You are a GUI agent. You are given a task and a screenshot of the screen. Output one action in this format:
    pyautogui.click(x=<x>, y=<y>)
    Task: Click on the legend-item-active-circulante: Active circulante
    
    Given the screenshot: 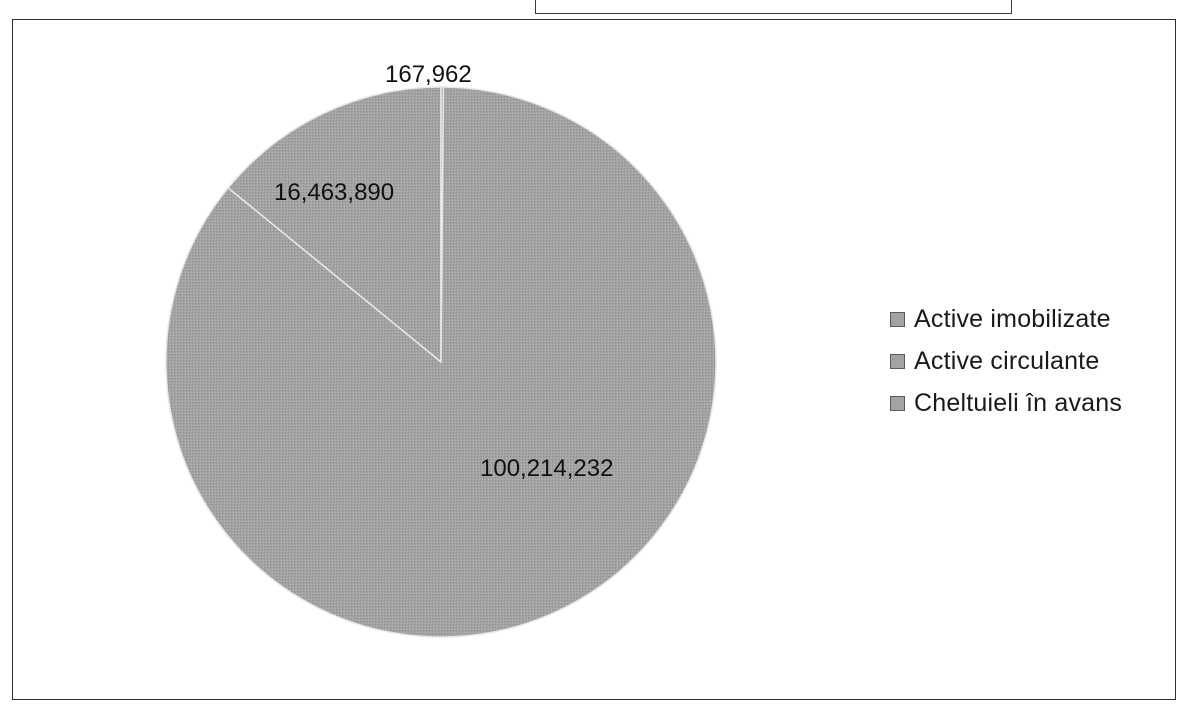 What is the action you would take?
    pyautogui.click(x=1006, y=361)
    